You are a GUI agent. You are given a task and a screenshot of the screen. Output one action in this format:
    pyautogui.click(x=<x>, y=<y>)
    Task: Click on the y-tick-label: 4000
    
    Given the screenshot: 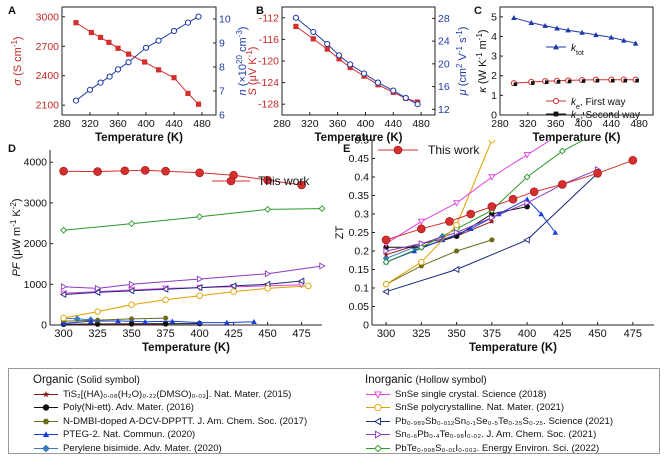 What is the action you would take?
    pyautogui.click(x=36, y=163)
    